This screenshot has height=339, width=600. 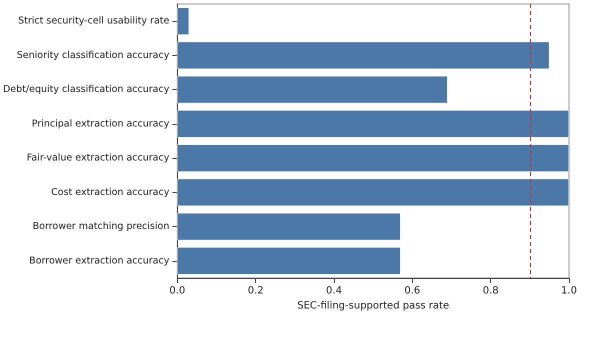 What do you see at coordinates (86, 90) in the screenshot?
I see `y-tick-label: Debt/equity classification accuracy` at bounding box center [86, 90].